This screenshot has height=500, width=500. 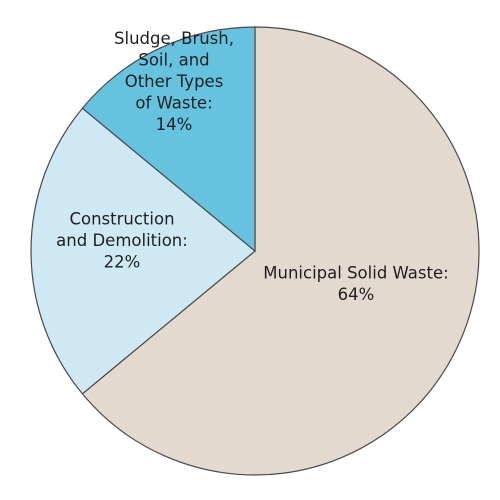 I want to click on slice-label-2-line-4: 14%, so click(x=174, y=124).